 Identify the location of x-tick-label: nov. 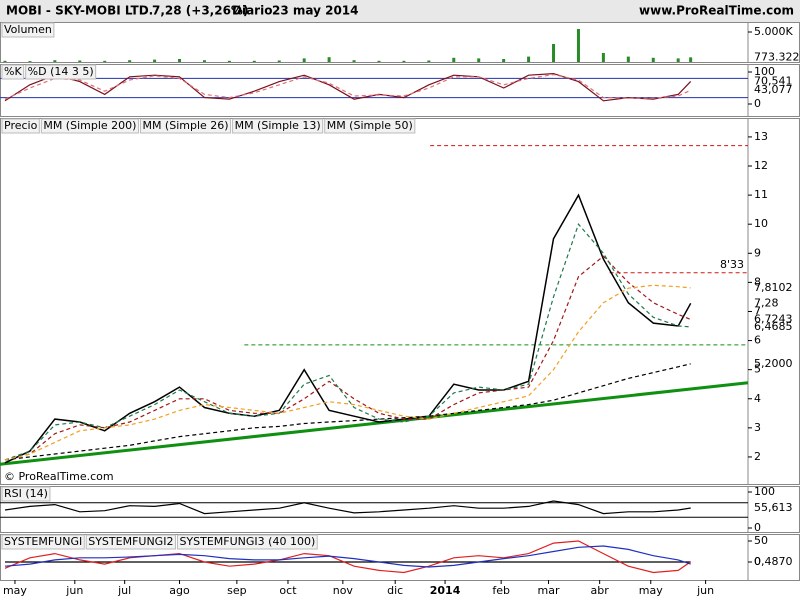
(343, 590).